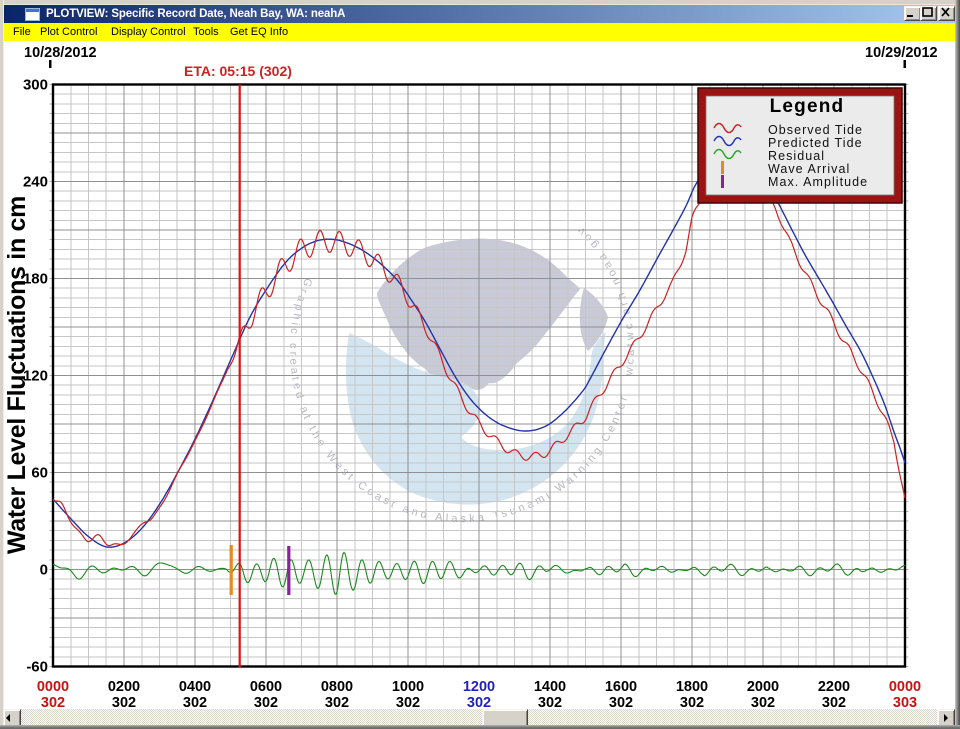  What do you see at coordinates (692, 687) in the screenshot?
I see `svg-text: 1800` at bounding box center [692, 687].